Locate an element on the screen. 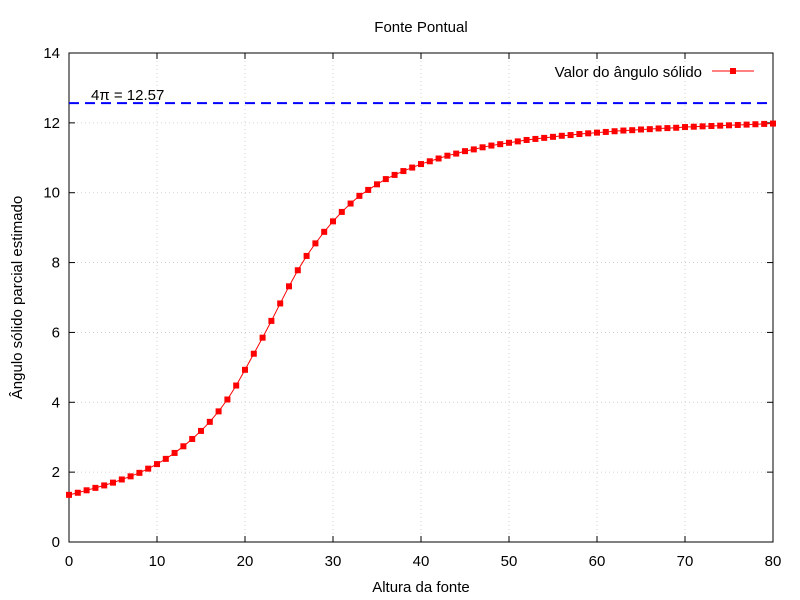 The width and height of the screenshot is (800, 600). reference-line-label: 4π = 12.57 is located at coordinates (127, 95).